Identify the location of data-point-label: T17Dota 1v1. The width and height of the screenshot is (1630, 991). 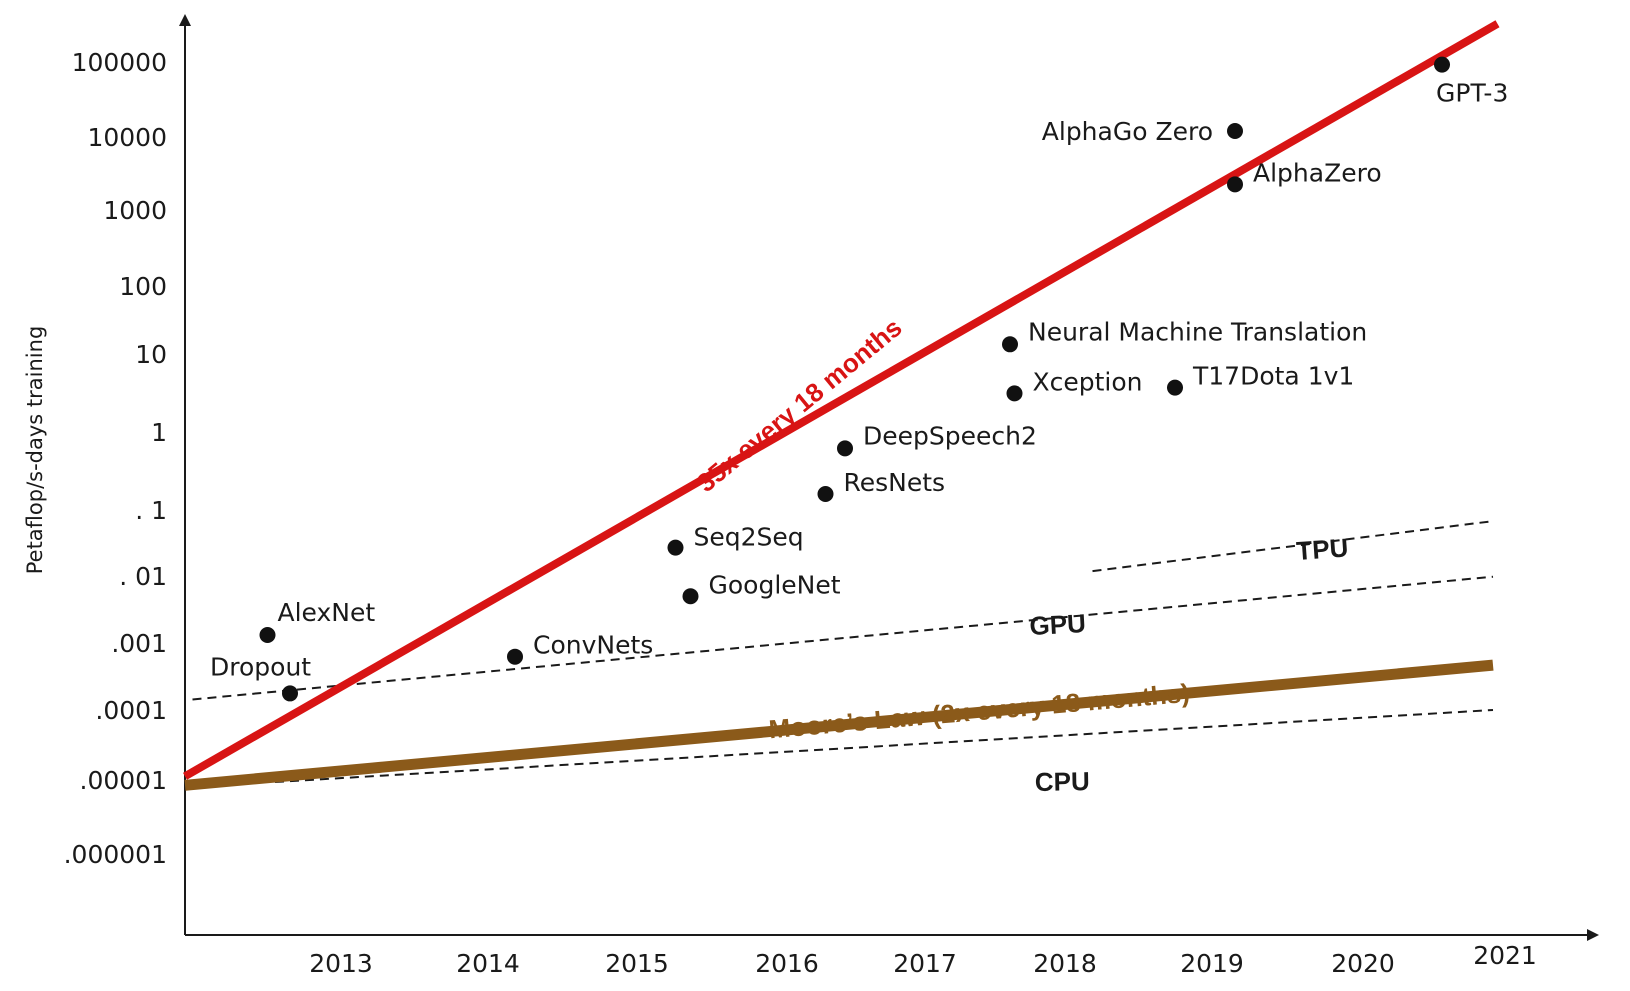
(1273, 376).